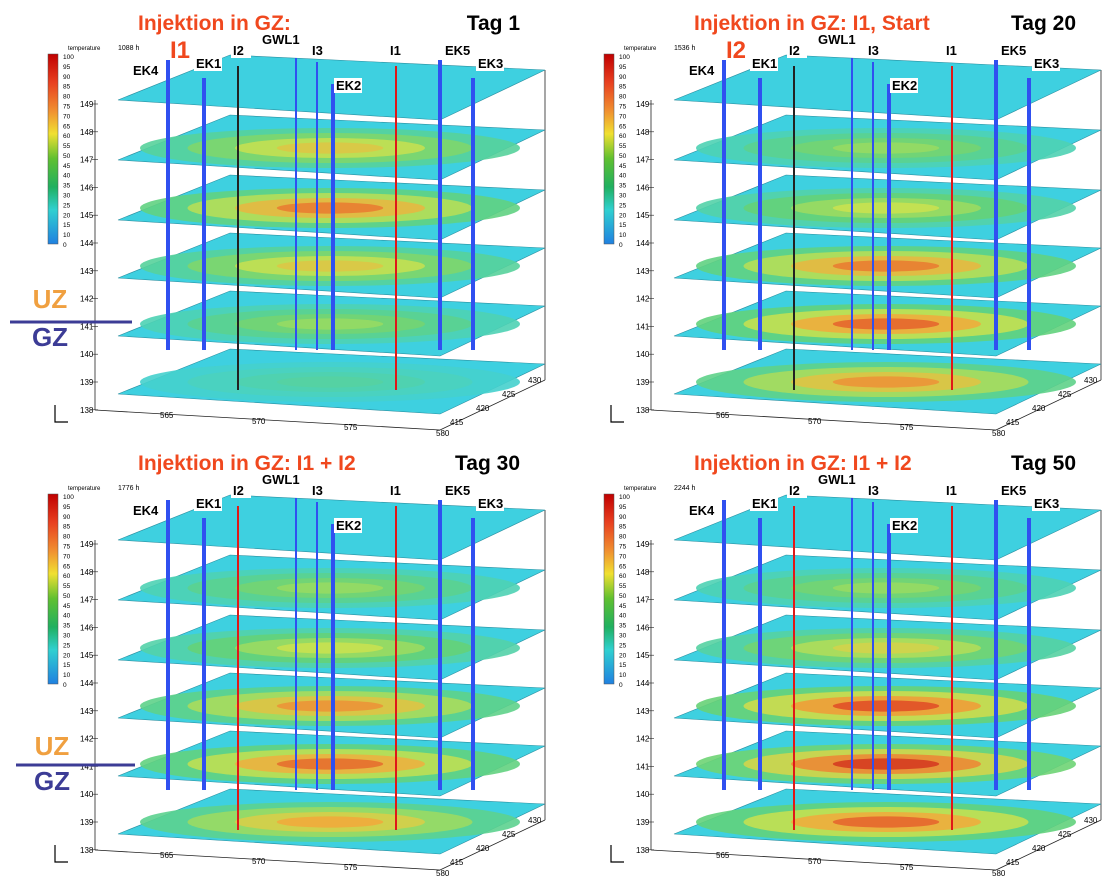 The image size is (1114, 877). Describe the element at coordinates (87, 354) in the screenshot. I see `z-tick-label: 140` at that location.